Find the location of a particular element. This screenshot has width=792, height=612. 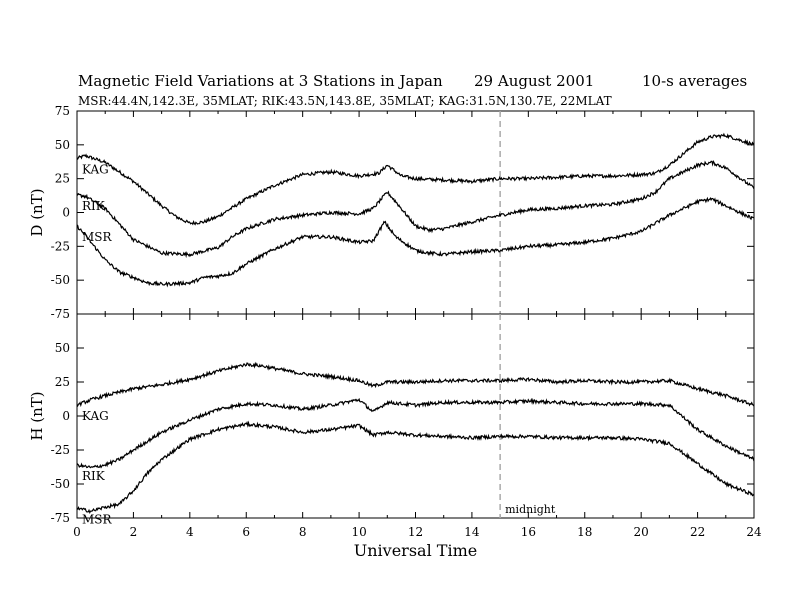

y-axis-label: D (nT) is located at coordinates (37, 212).